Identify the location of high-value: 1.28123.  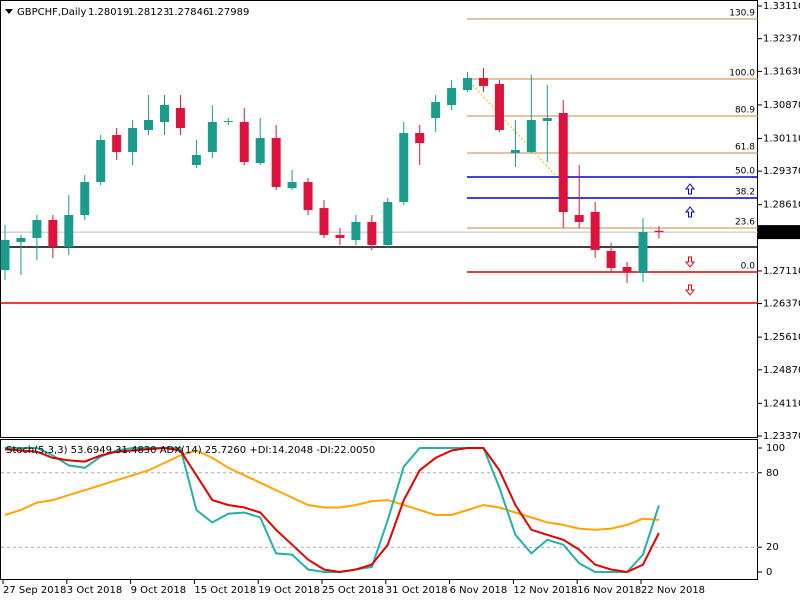
(148, 12).